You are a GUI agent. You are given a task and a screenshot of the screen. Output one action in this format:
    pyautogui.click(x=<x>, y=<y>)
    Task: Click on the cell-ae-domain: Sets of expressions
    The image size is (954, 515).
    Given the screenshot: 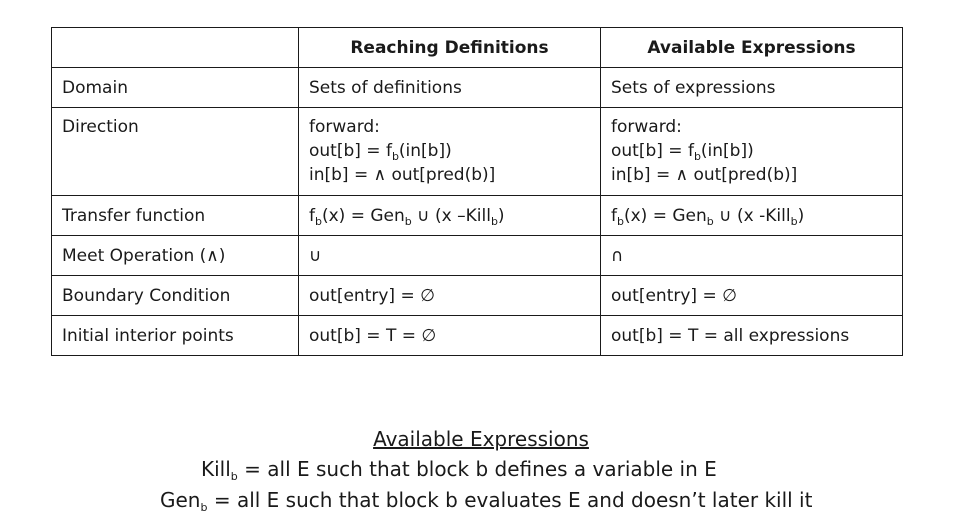 What is the action you would take?
    pyautogui.click(x=751, y=87)
    